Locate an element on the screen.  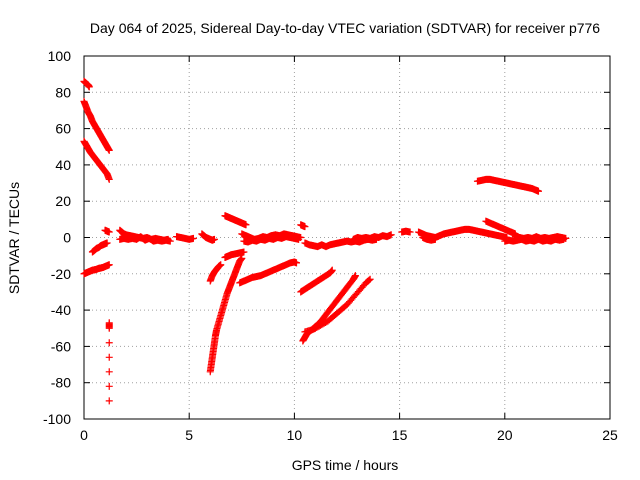
series-s19 is located at coordinates (303, 226).